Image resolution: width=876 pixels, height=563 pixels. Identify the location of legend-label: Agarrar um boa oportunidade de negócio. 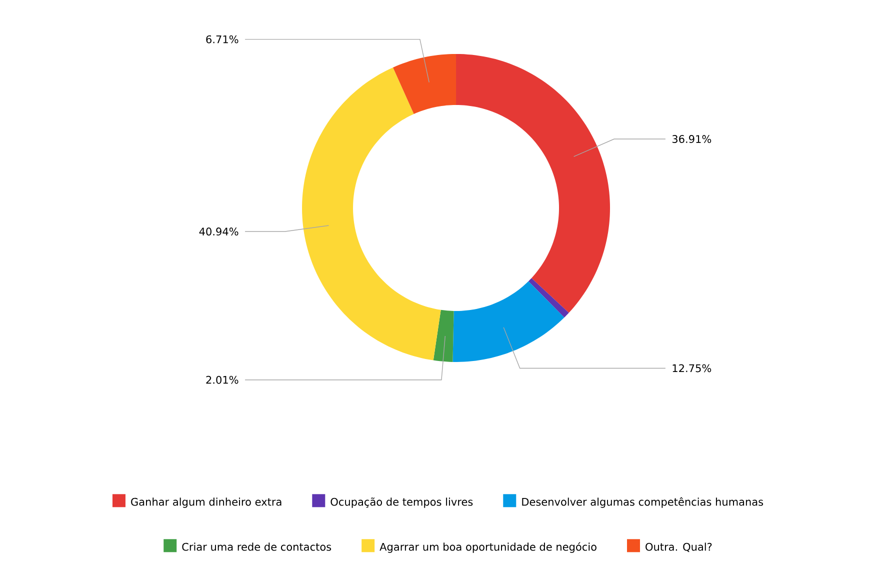
(488, 547).